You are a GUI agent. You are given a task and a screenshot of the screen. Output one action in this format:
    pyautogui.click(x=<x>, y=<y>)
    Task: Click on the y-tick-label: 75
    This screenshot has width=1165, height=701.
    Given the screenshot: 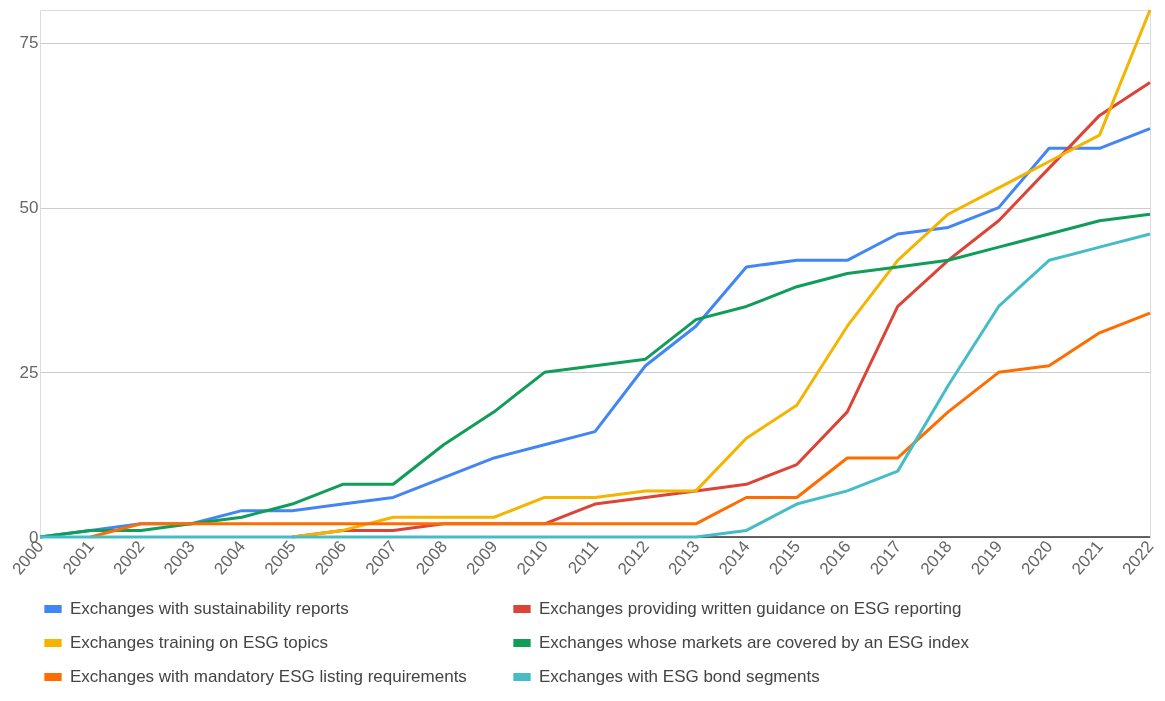 What is the action you would take?
    pyautogui.click(x=29, y=43)
    